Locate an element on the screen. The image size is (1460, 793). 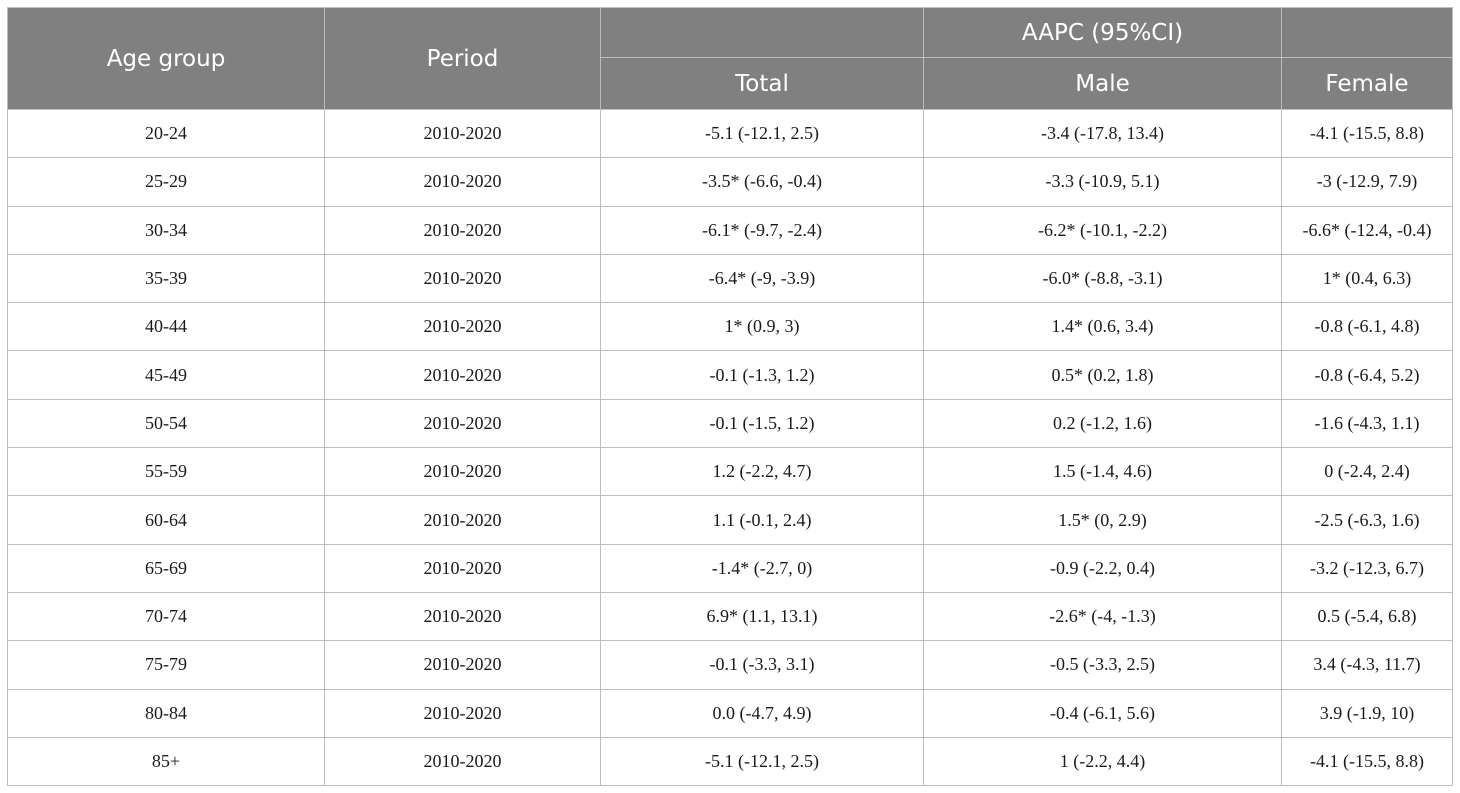
cell-male: -6.2* (-10.1, -2.2) is located at coordinates (1102, 230).